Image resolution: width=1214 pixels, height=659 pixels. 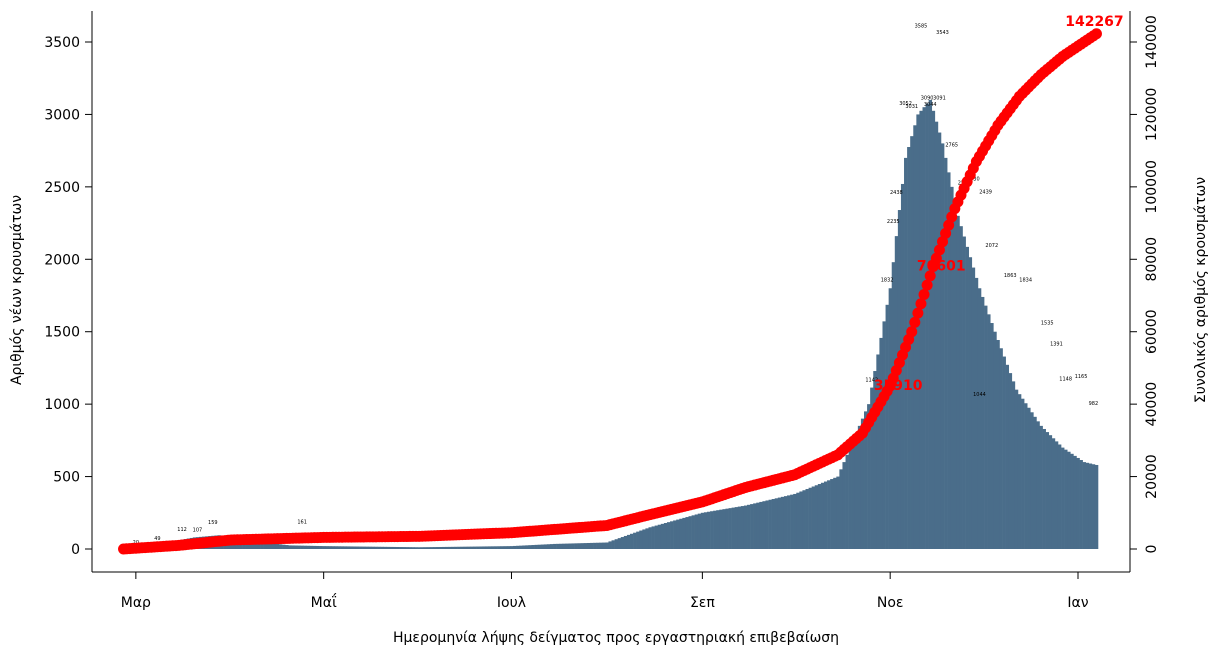 What do you see at coordinates (1152, 331) in the screenshot?
I see `y2-tick-label: 60000` at bounding box center [1152, 331].